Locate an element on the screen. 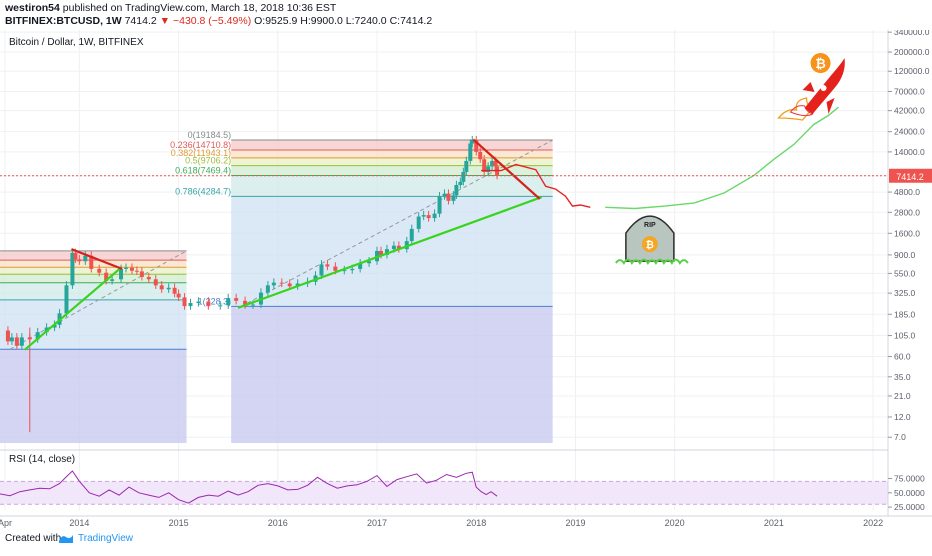  y-tick-label: 35.0 is located at coordinates (902, 377).